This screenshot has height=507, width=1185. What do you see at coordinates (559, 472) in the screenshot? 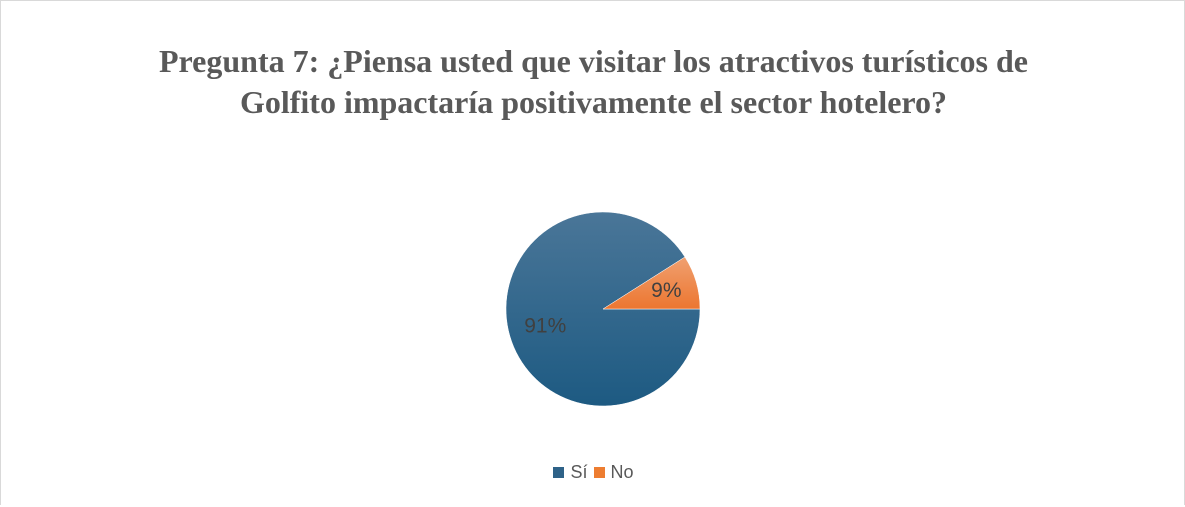
I see `legend-swatch-si` at bounding box center [559, 472].